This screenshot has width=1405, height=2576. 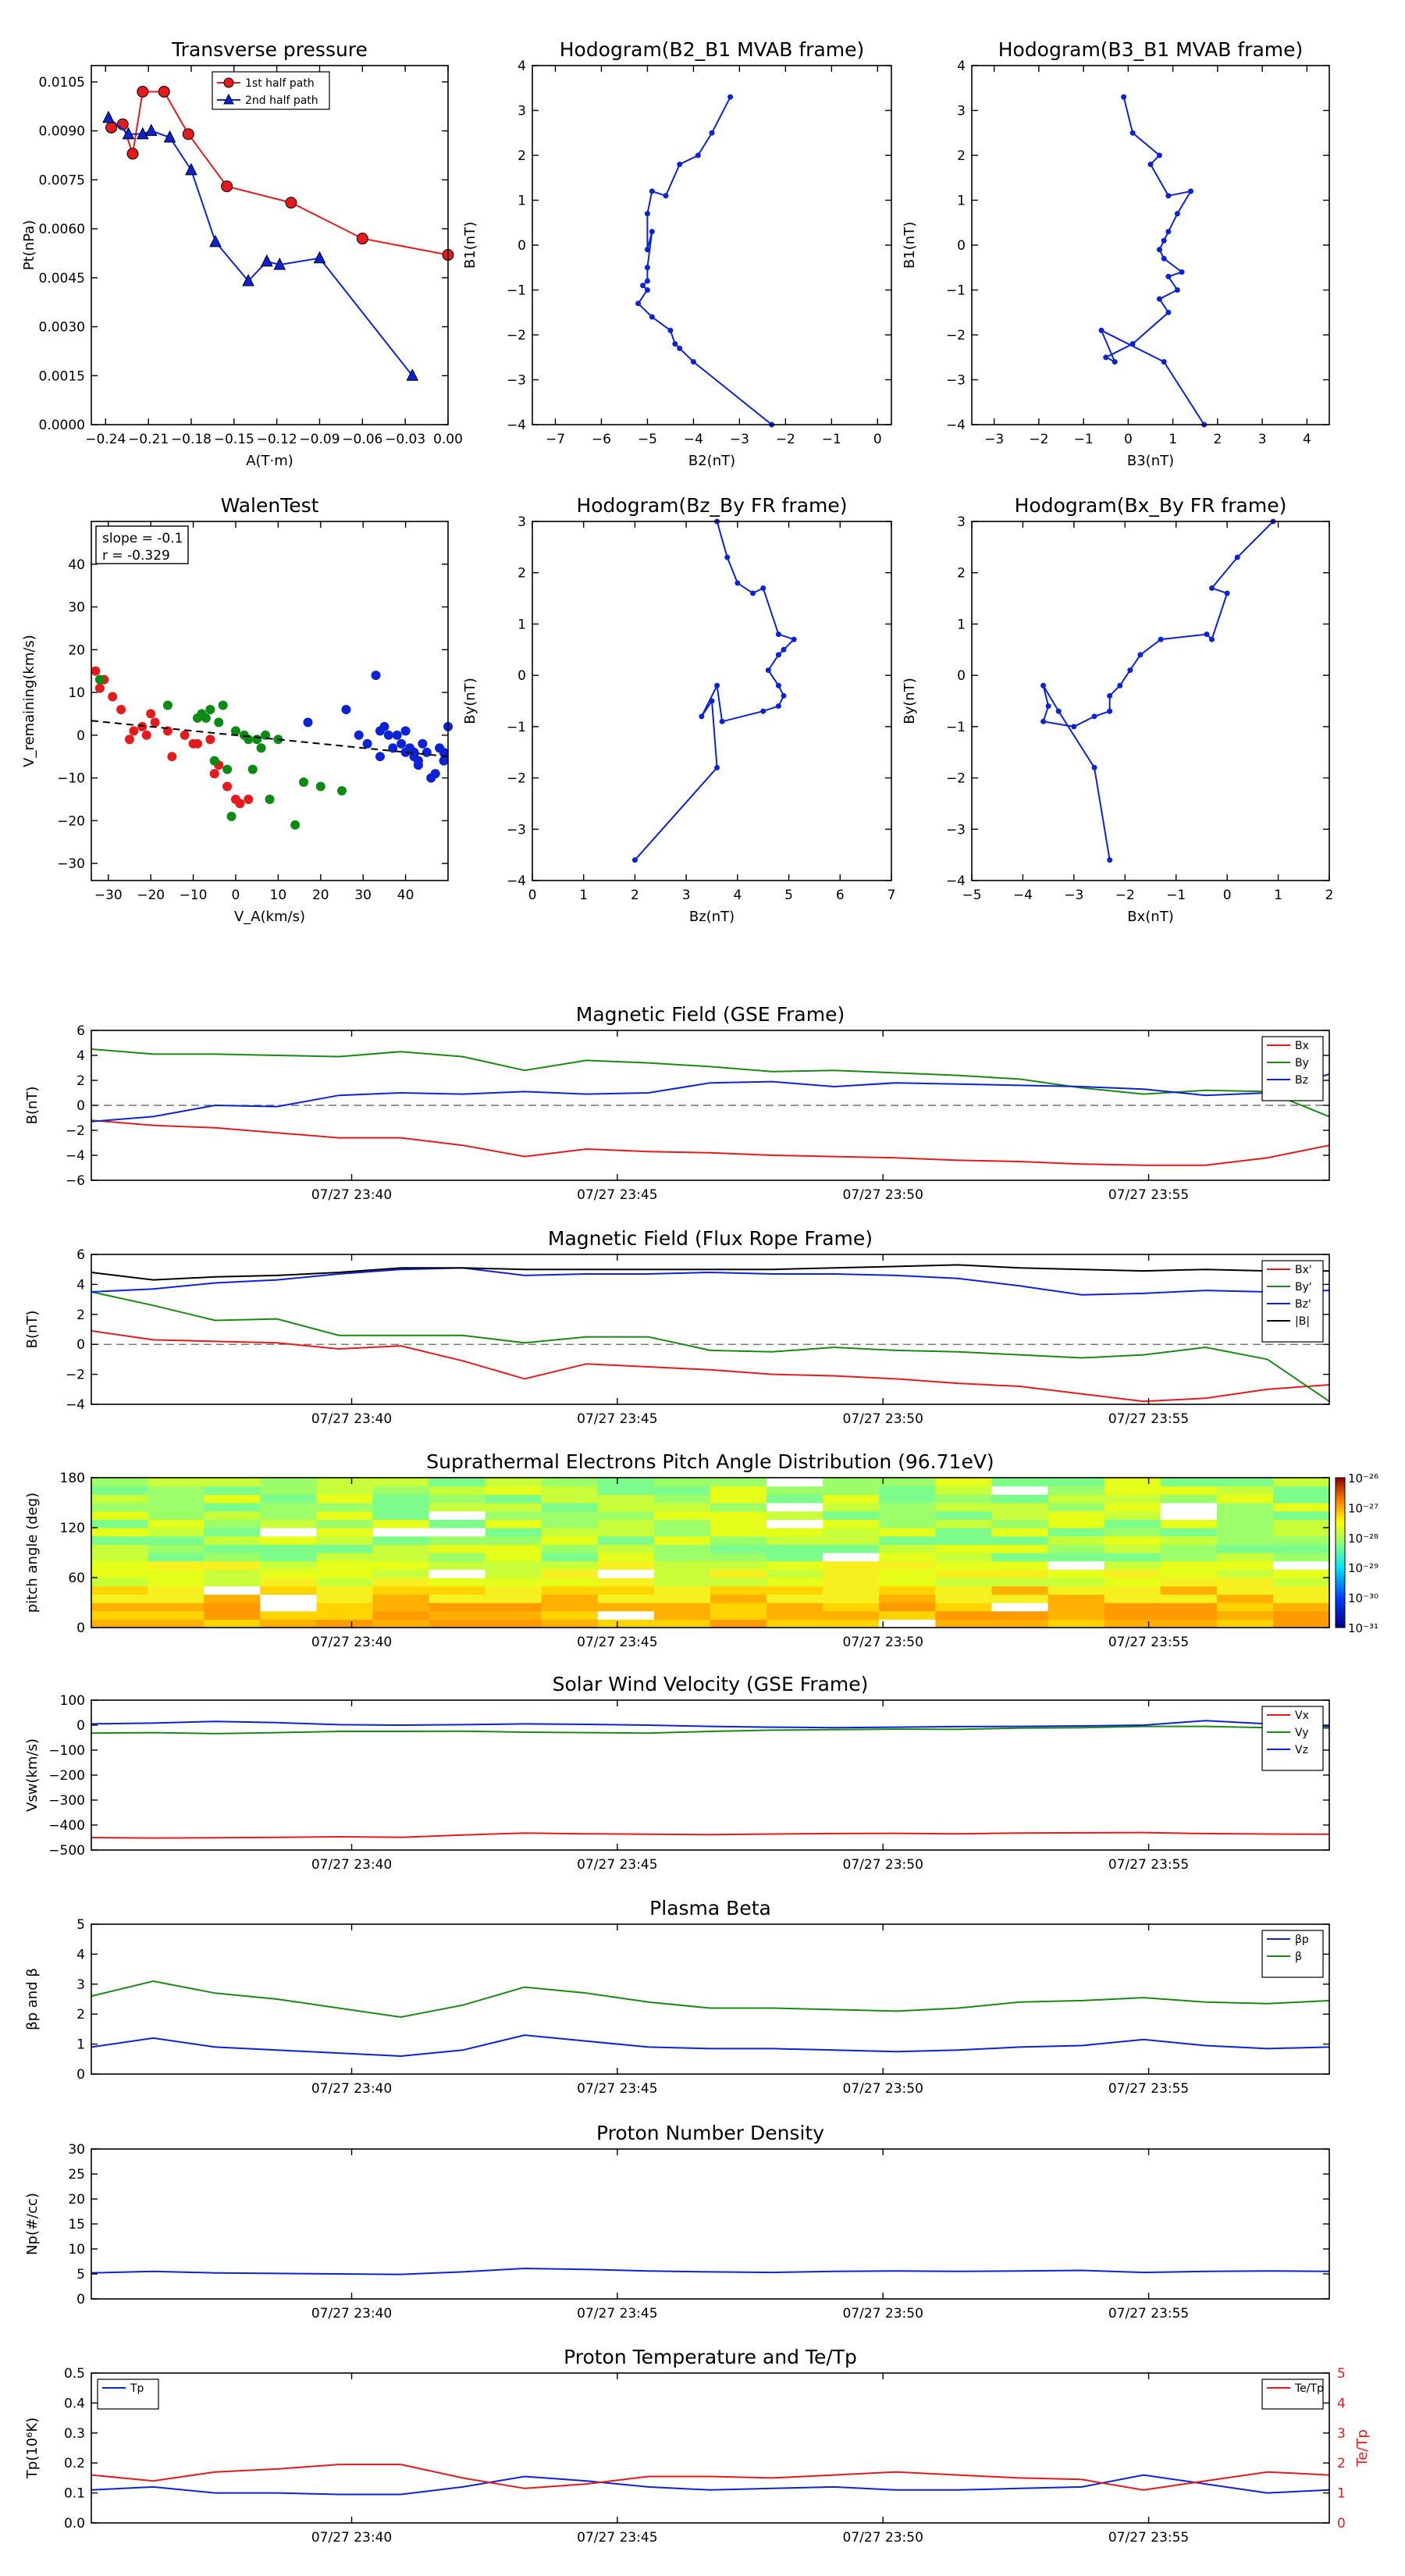 What do you see at coordinates (1151, 461) in the screenshot?
I see `h2-xlabel: B3(nT)` at bounding box center [1151, 461].